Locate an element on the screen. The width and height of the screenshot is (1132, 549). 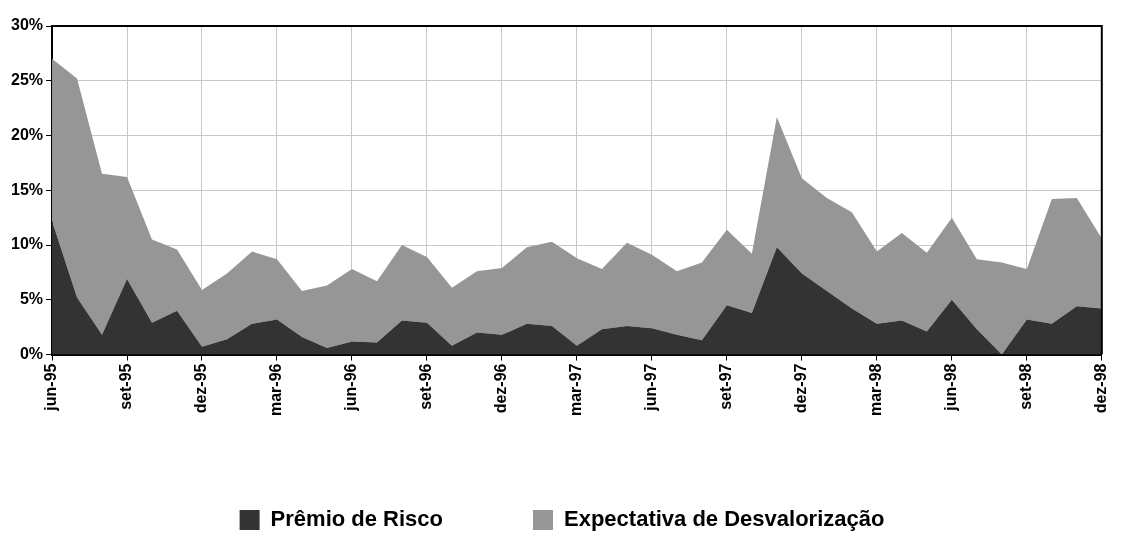
x-tick-label: set-95 is located at coordinates (126, 386).